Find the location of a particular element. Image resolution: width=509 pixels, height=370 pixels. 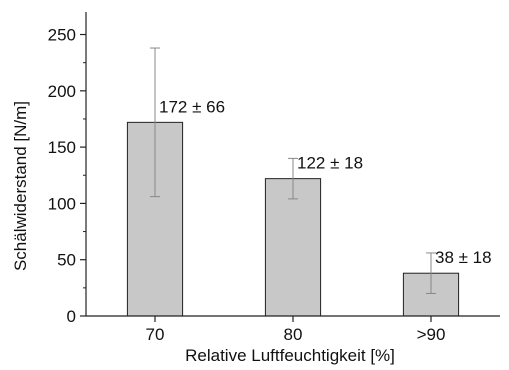

y-tick-label: 250 is located at coordinates (62, 35).